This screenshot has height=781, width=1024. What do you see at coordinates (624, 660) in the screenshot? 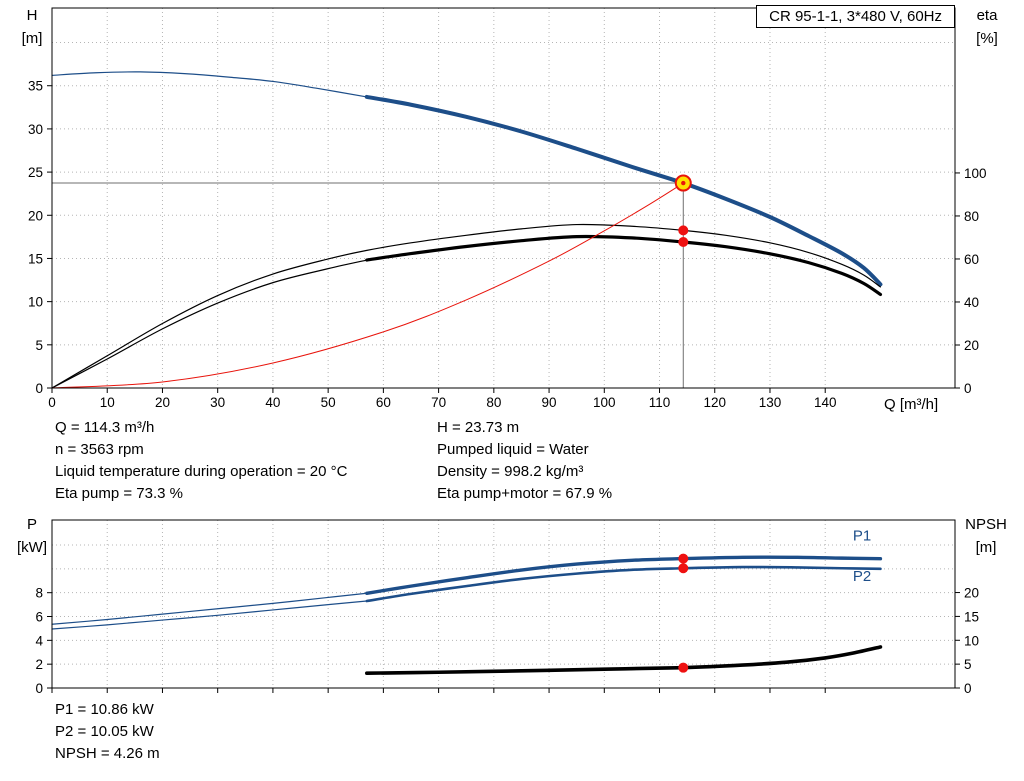
I see `npsh-curve` at bounding box center [624, 660].